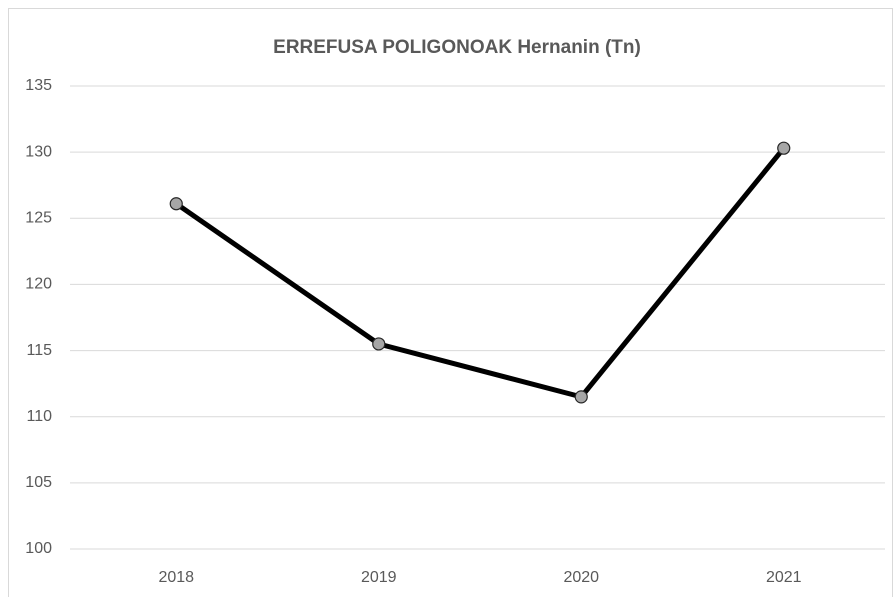 This screenshot has width=893, height=597. What do you see at coordinates (379, 577) in the screenshot?
I see `x-tick-label: 2019` at bounding box center [379, 577].